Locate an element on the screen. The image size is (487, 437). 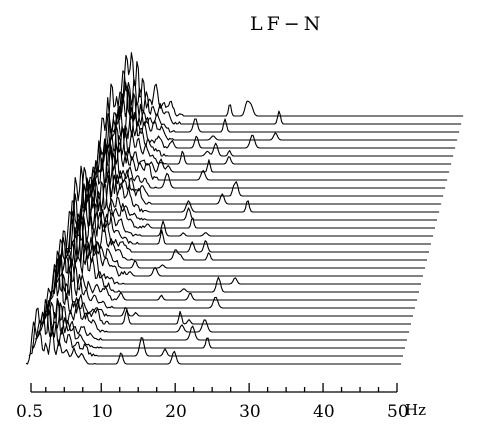
x-axis: 0.5 10 20 30 40 50 is located at coordinates (212, 402).